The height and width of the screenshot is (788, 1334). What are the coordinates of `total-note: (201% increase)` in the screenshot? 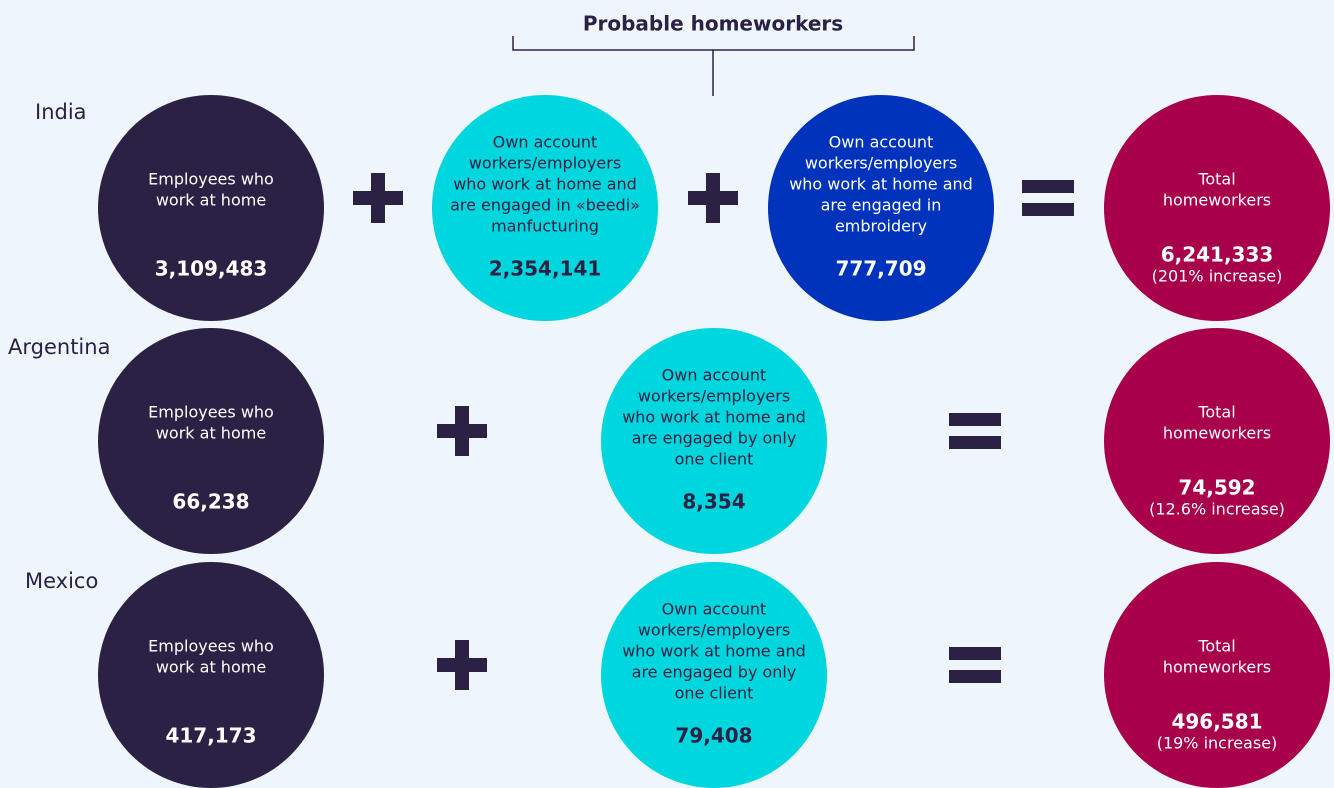 It's located at (1217, 276).